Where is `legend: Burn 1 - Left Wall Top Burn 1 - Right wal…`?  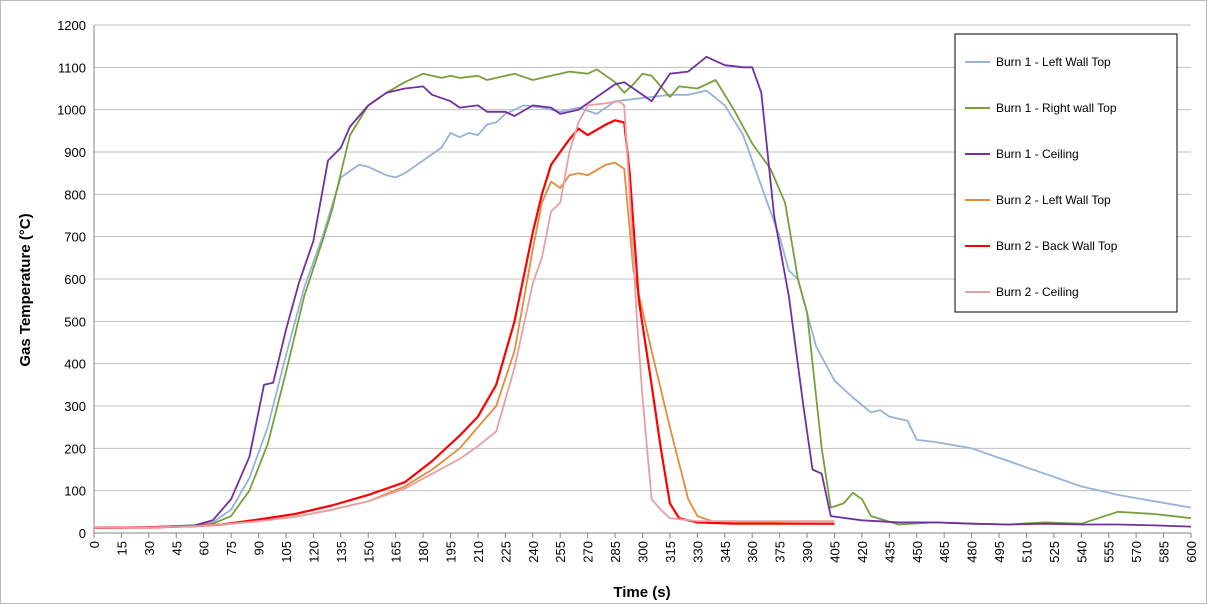
legend: Burn 1 - Left Wall Top Burn 1 - Right wal… is located at coordinates (1066, 173).